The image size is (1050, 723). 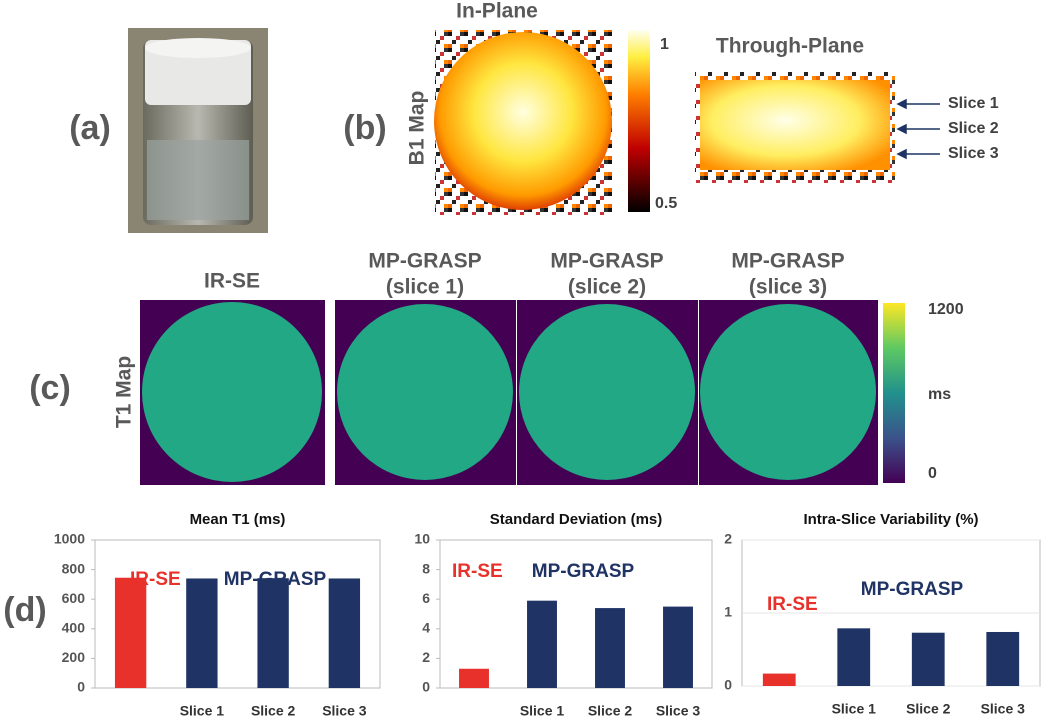 I want to click on panel-label: (d), so click(x=24, y=610).